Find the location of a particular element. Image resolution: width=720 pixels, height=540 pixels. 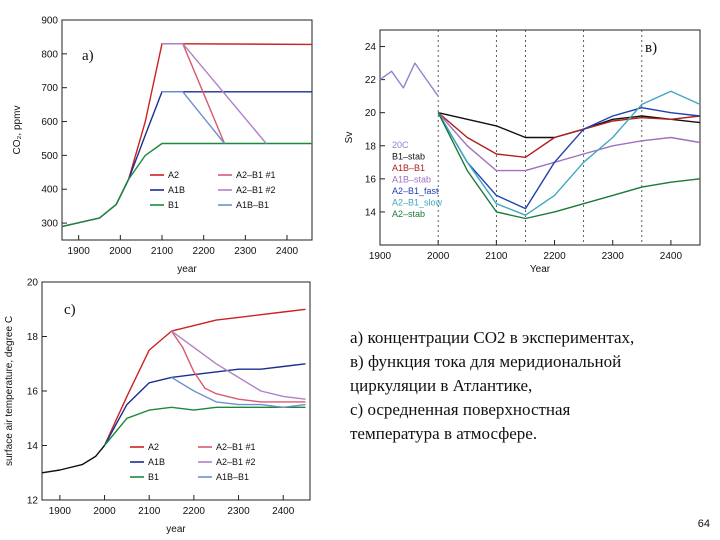

y-tick-label: 300 is located at coordinates (49, 224).